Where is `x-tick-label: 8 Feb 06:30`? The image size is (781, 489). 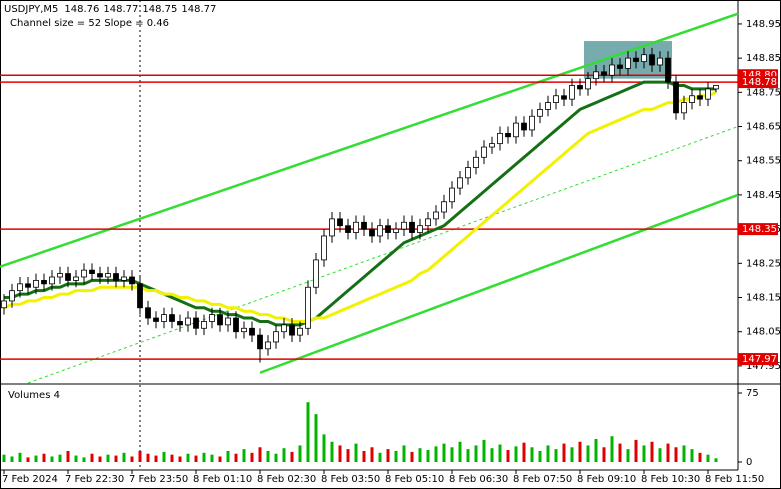
x-tick-label: 8 Feb 06:30 is located at coordinates (478, 479).